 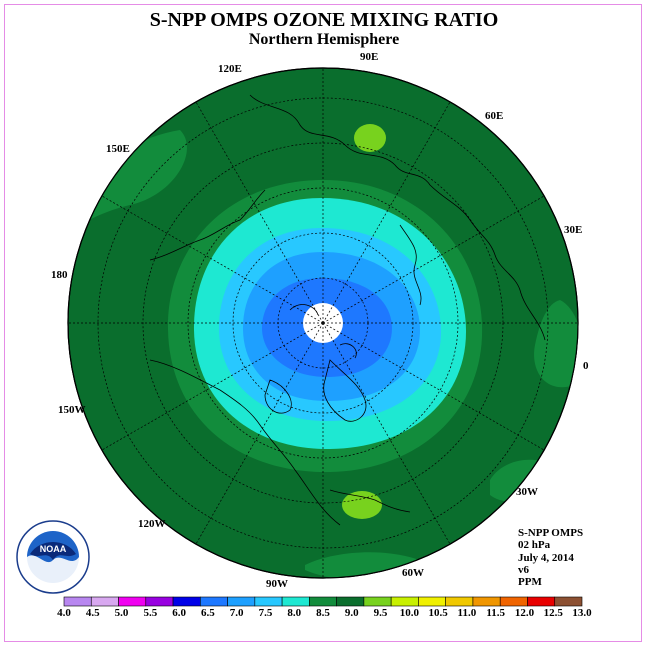 What do you see at coordinates (345, 390) in the screenshot?
I see `coast-greenland` at bounding box center [345, 390].